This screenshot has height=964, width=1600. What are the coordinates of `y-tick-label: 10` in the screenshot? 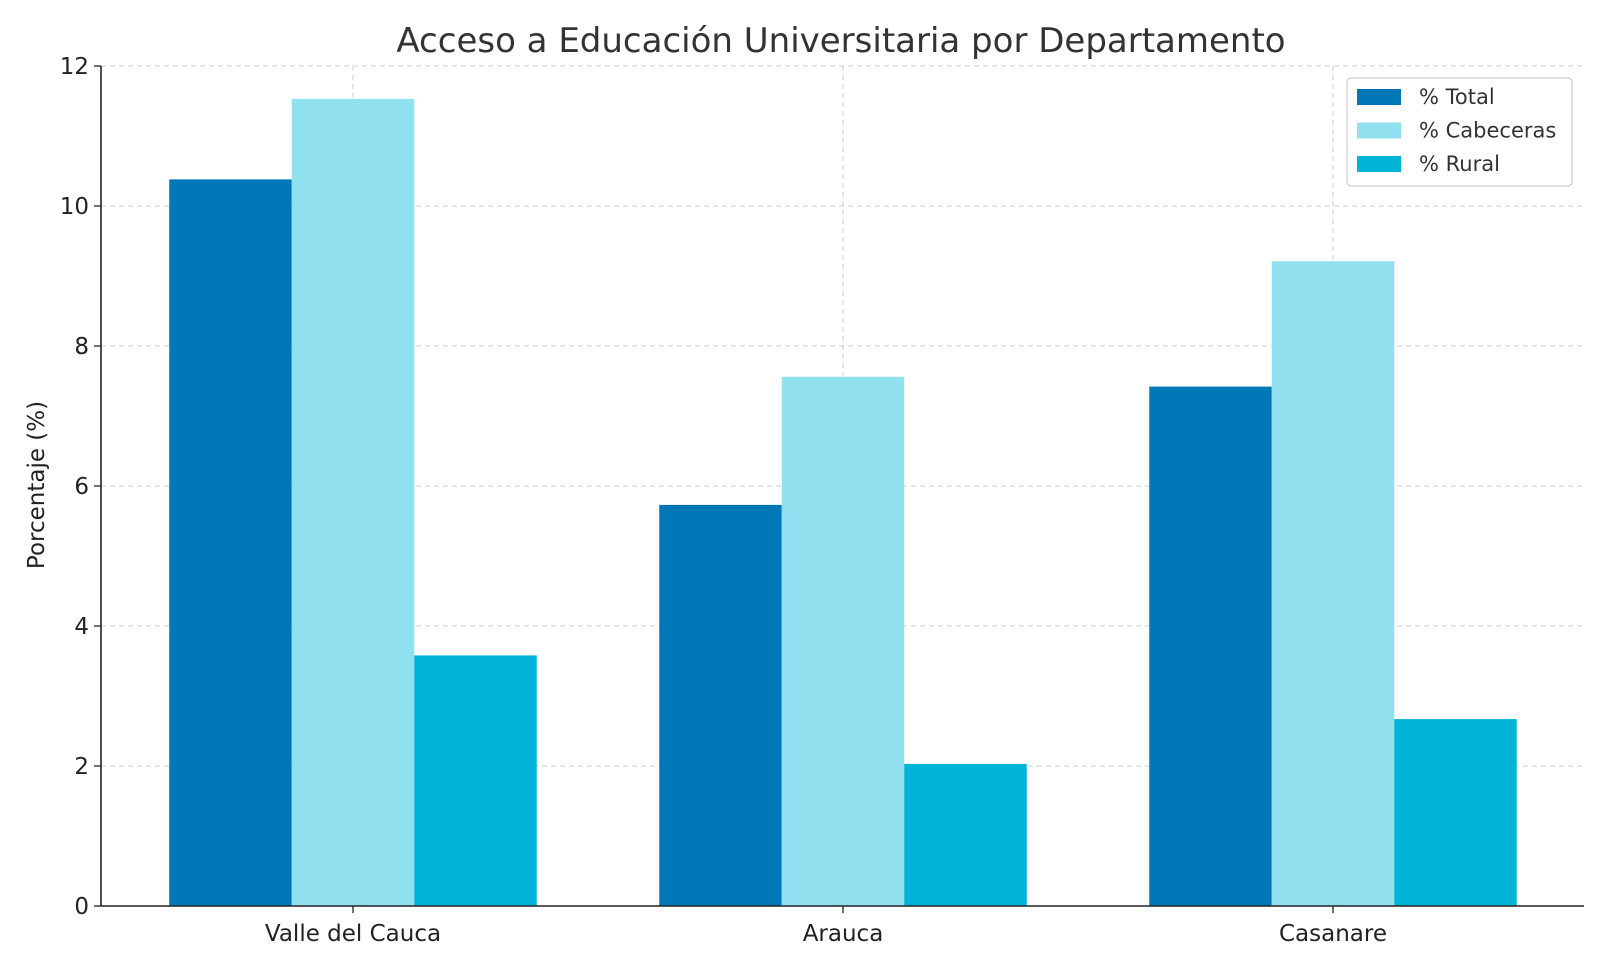 It's located at (74, 207).